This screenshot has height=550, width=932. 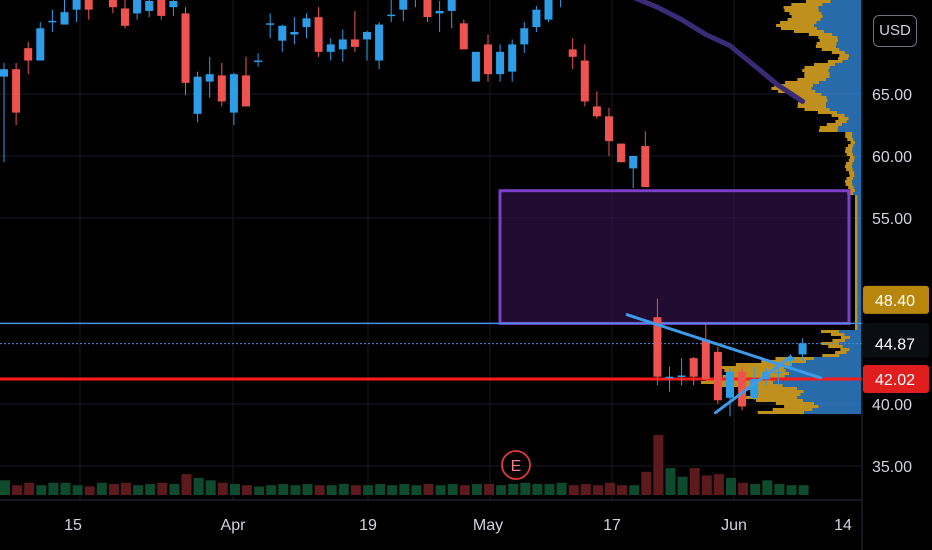 What do you see at coordinates (892, 467) in the screenshot?
I see `price-tick-label: 35.00` at bounding box center [892, 467].